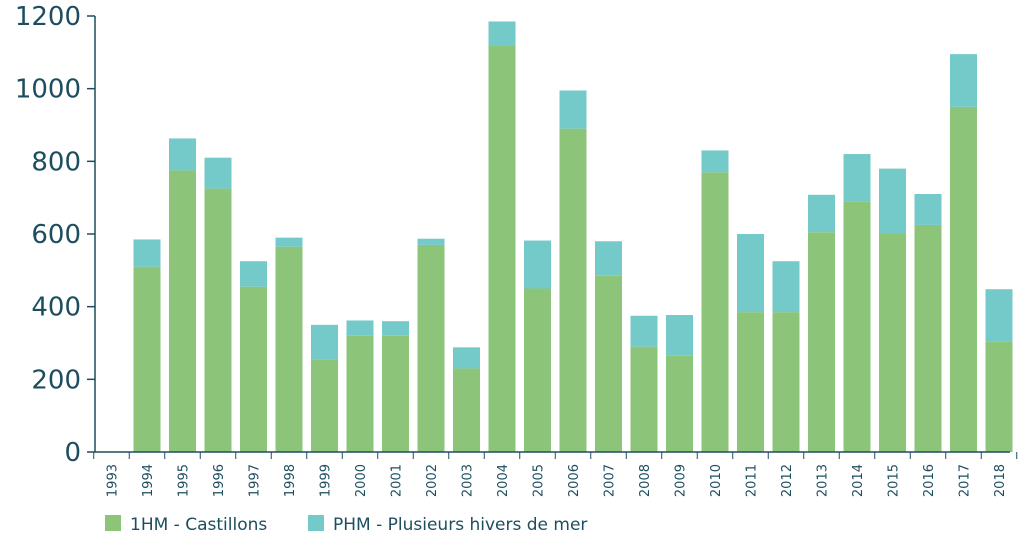 The height and width of the screenshot is (541, 1019). I want to click on bar-castillons-2015, so click(892, 343).